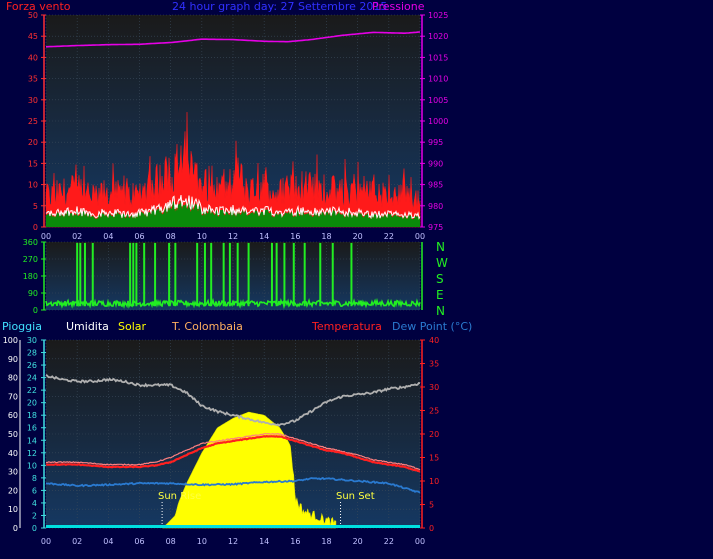 The image size is (713, 559). I want to click on humidity-tick-30: 30, so click(32, 340).